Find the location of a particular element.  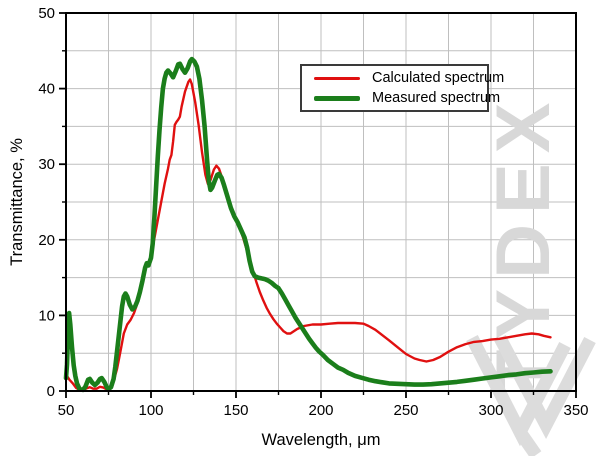

y-tick-label: 10 is located at coordinates (46, 315).